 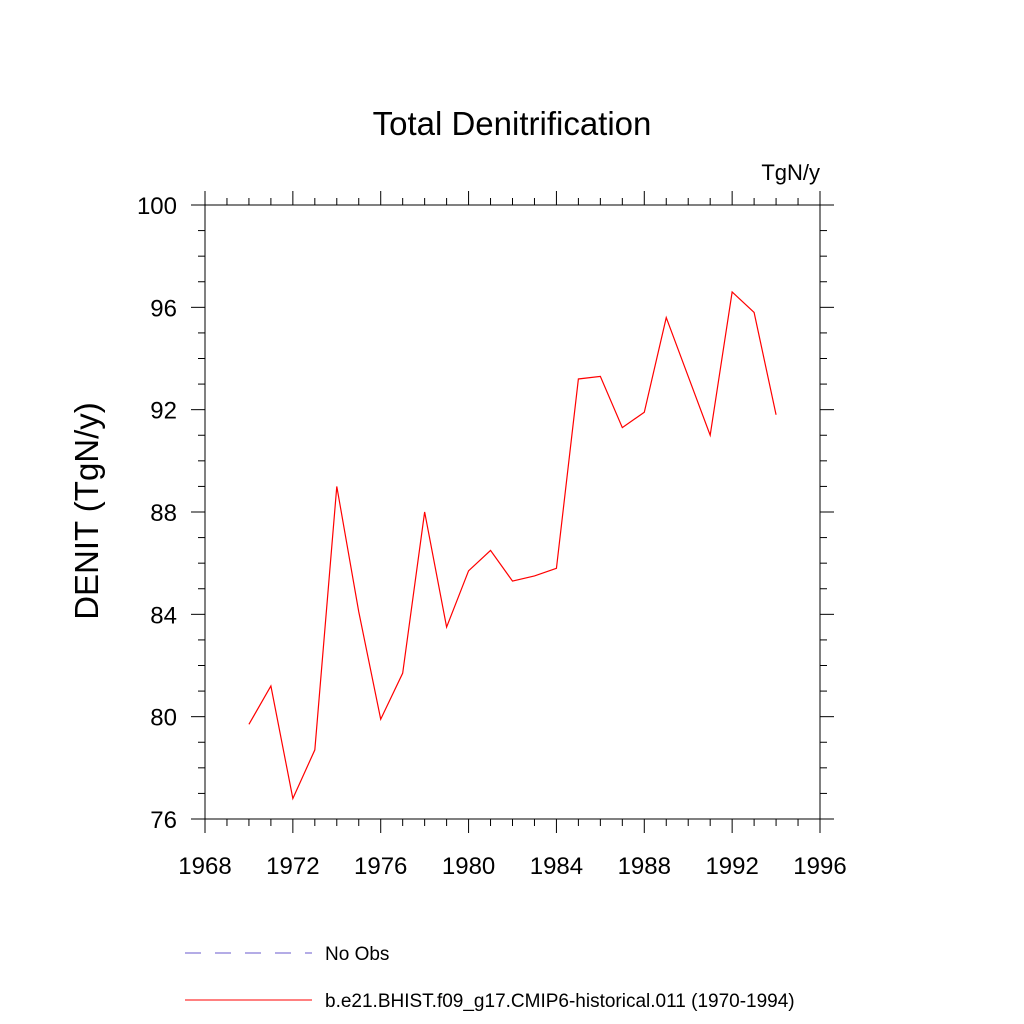 I want to click on x-tick-label: 1984, so click(x=556, y=866).